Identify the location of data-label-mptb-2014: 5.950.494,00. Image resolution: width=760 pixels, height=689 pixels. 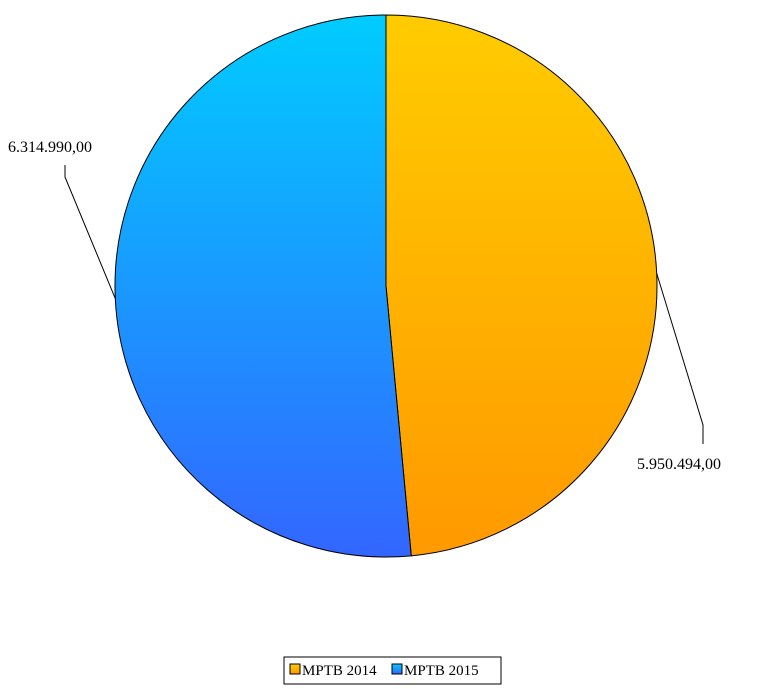
(679, 464).